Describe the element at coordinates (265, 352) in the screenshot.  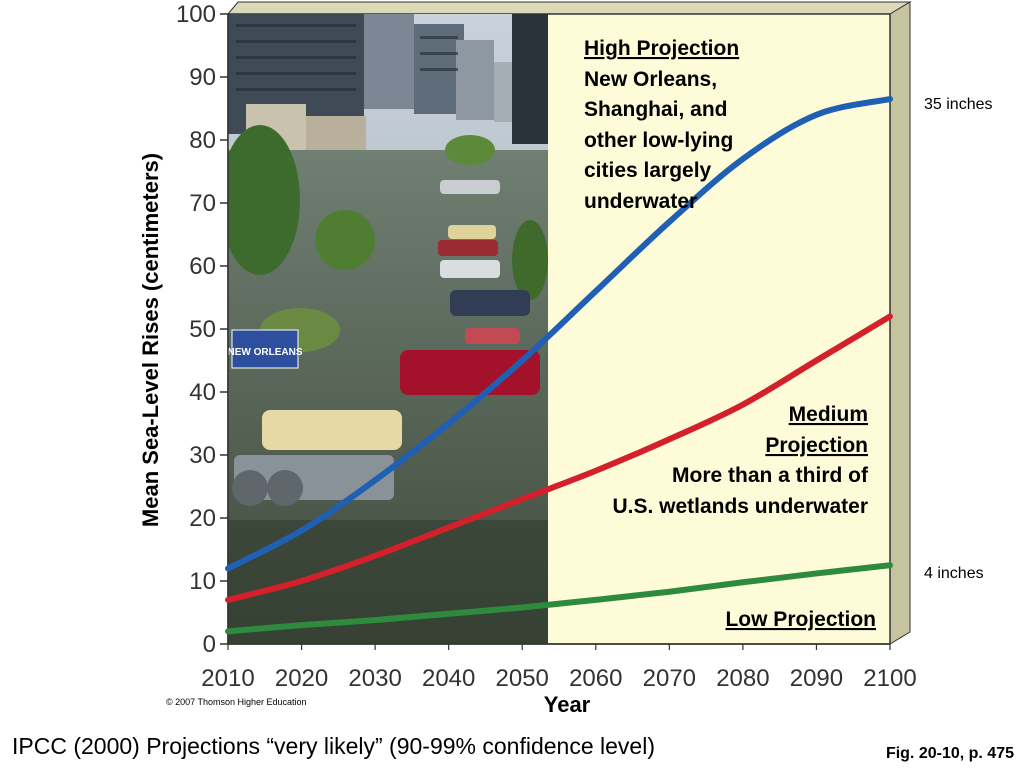
I see `photo-sign-text: NEW ORLEANS` at that location.